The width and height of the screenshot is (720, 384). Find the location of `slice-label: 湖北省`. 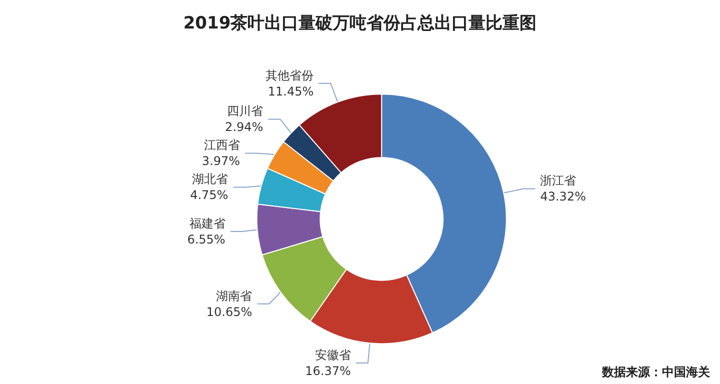

slice-label: 湖北省 is located at coordinates (210, 179).